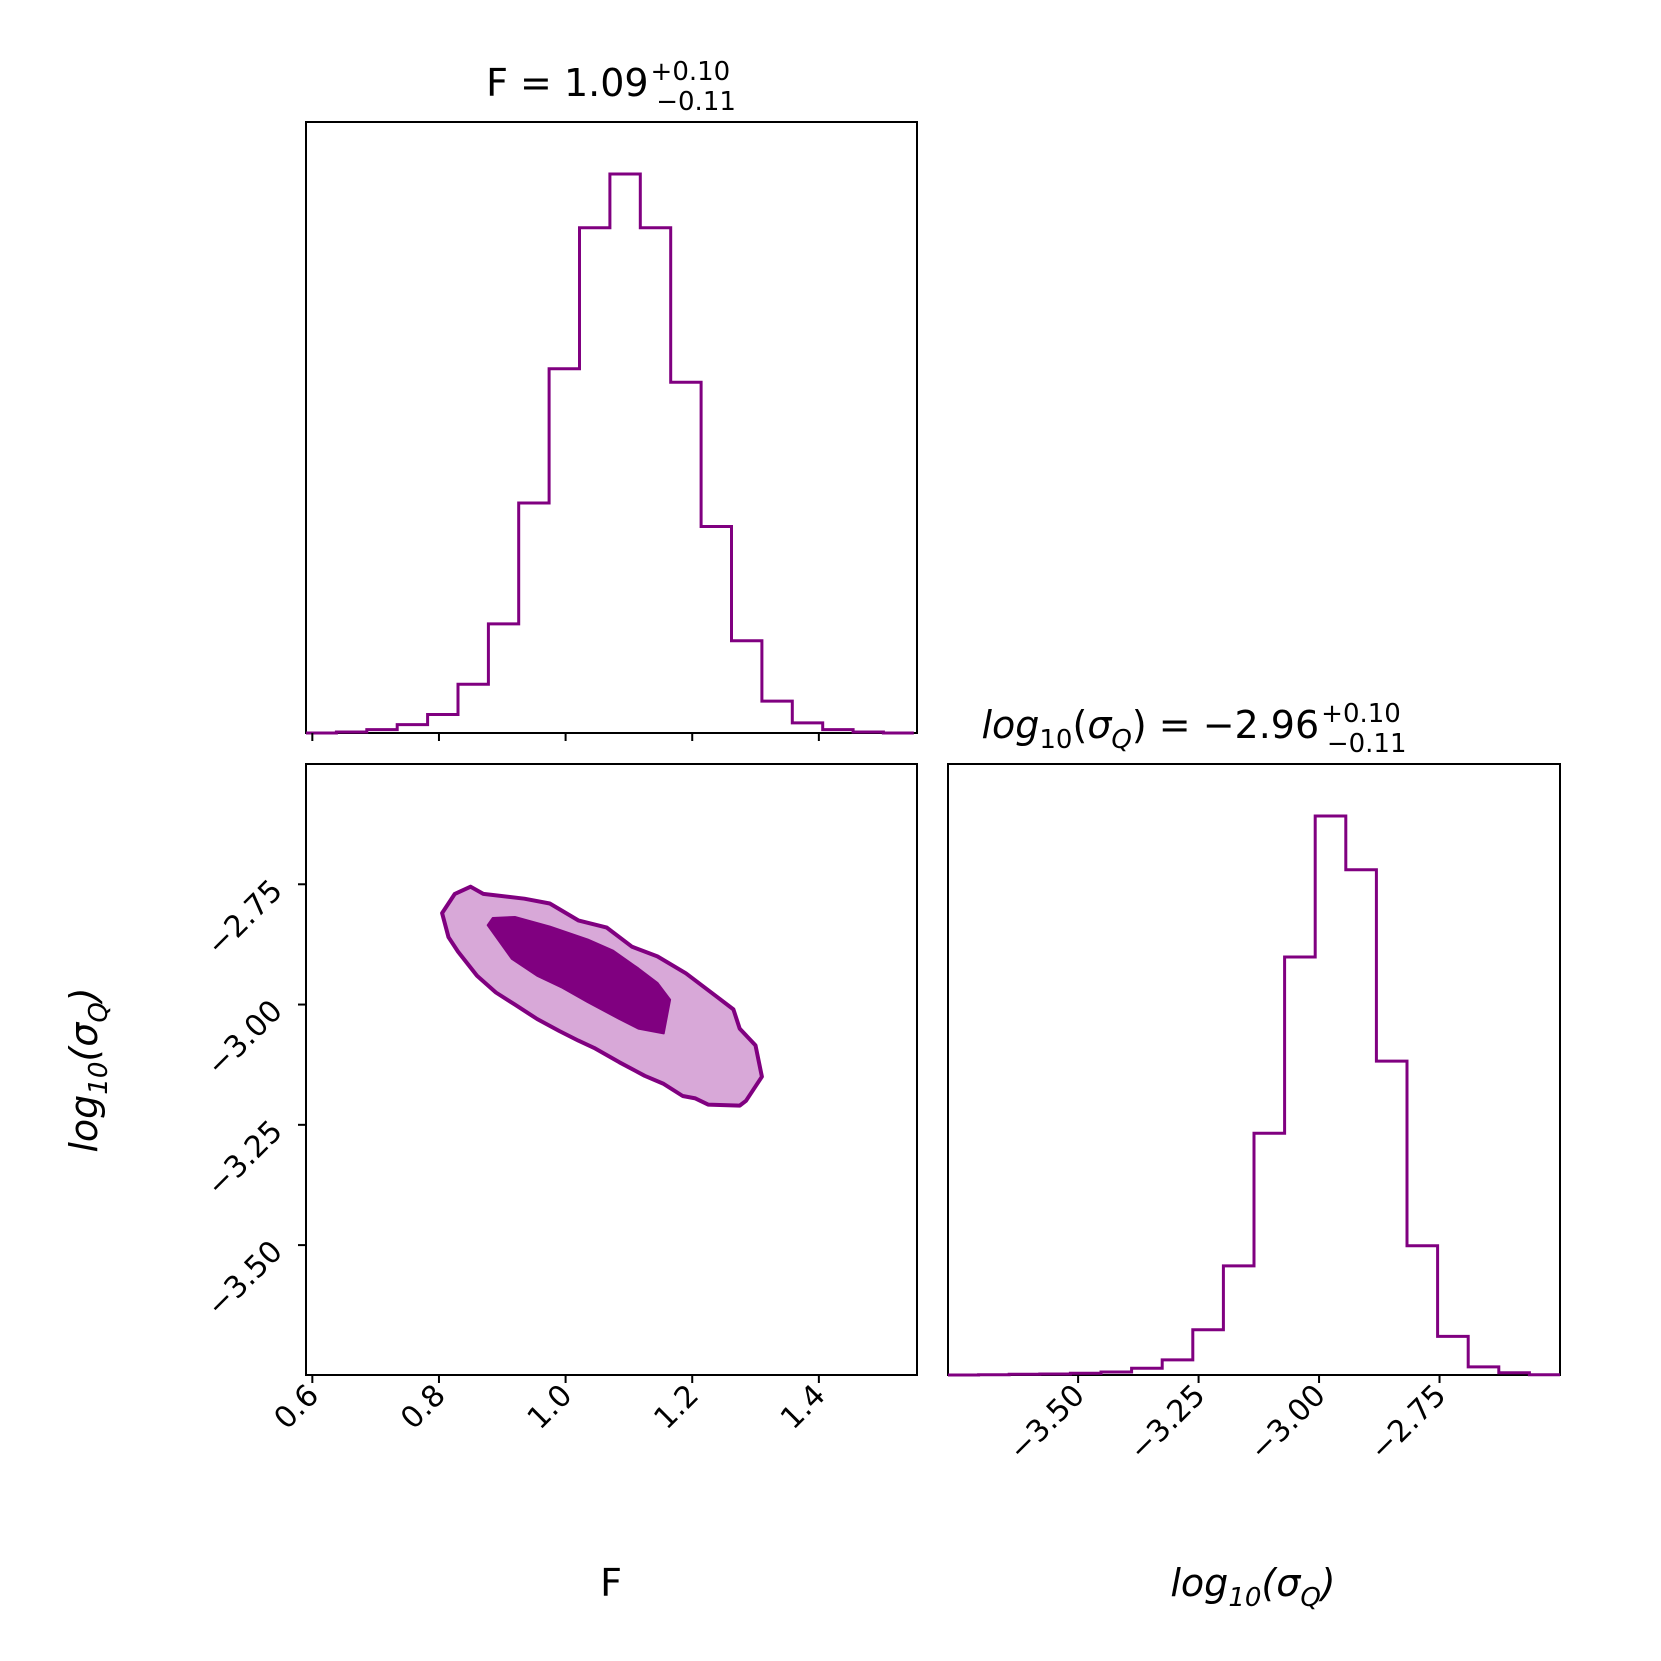 This screenshot has width=1661, height=1661. I want to click on x-tick-label: −2.75, so click(1408, 1423).